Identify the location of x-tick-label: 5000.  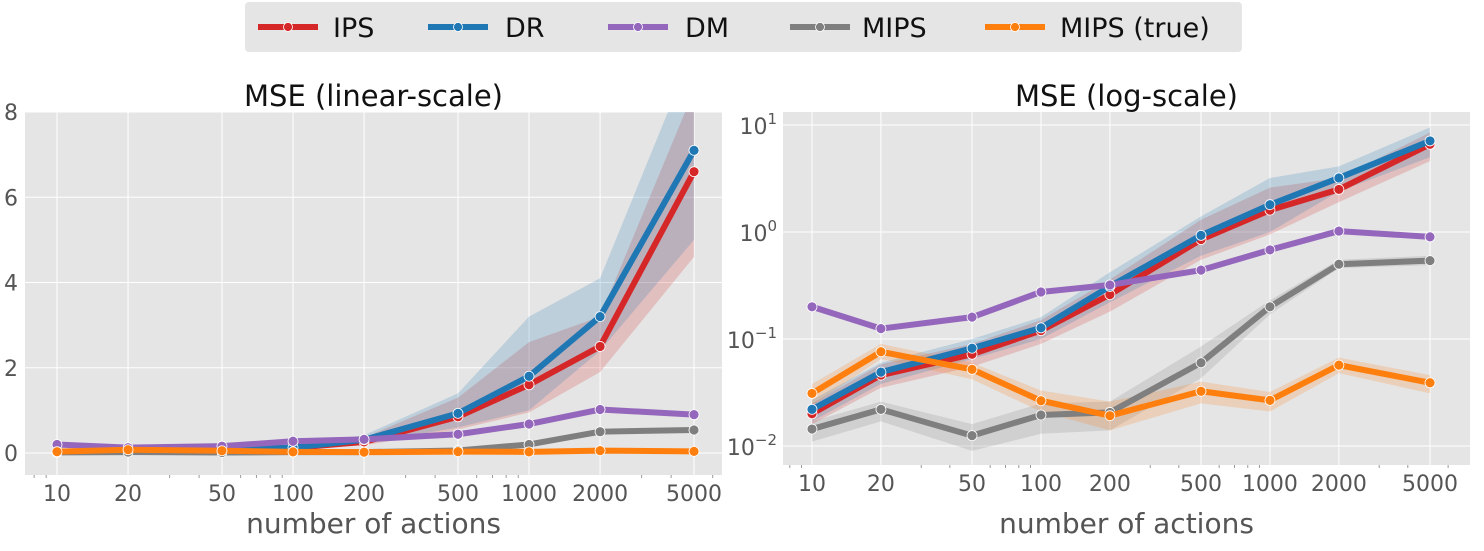
(1430, 484).